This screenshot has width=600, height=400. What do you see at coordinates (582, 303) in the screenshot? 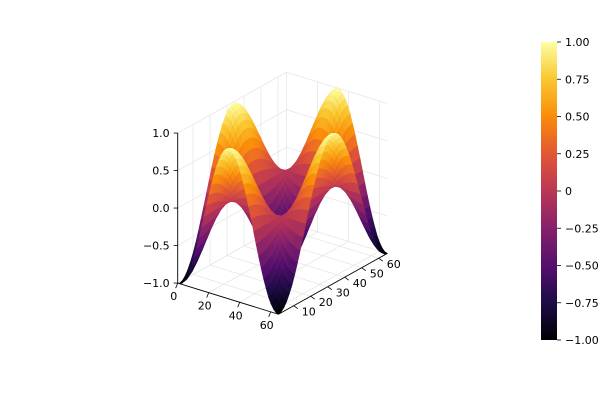
I see `colorbar-tick-label: −0.75` at bounding box center [582, 303].